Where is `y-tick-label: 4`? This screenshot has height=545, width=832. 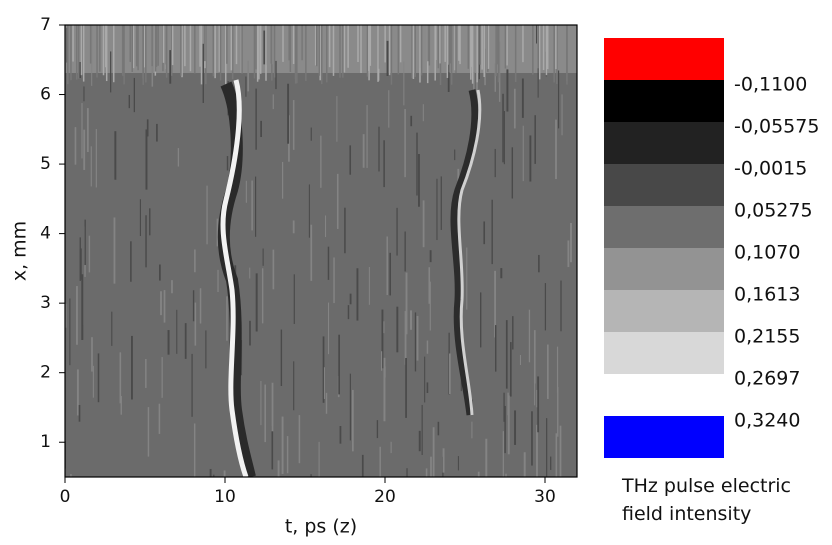
y-tick-label: 4 is located at coordinates (45, 234).